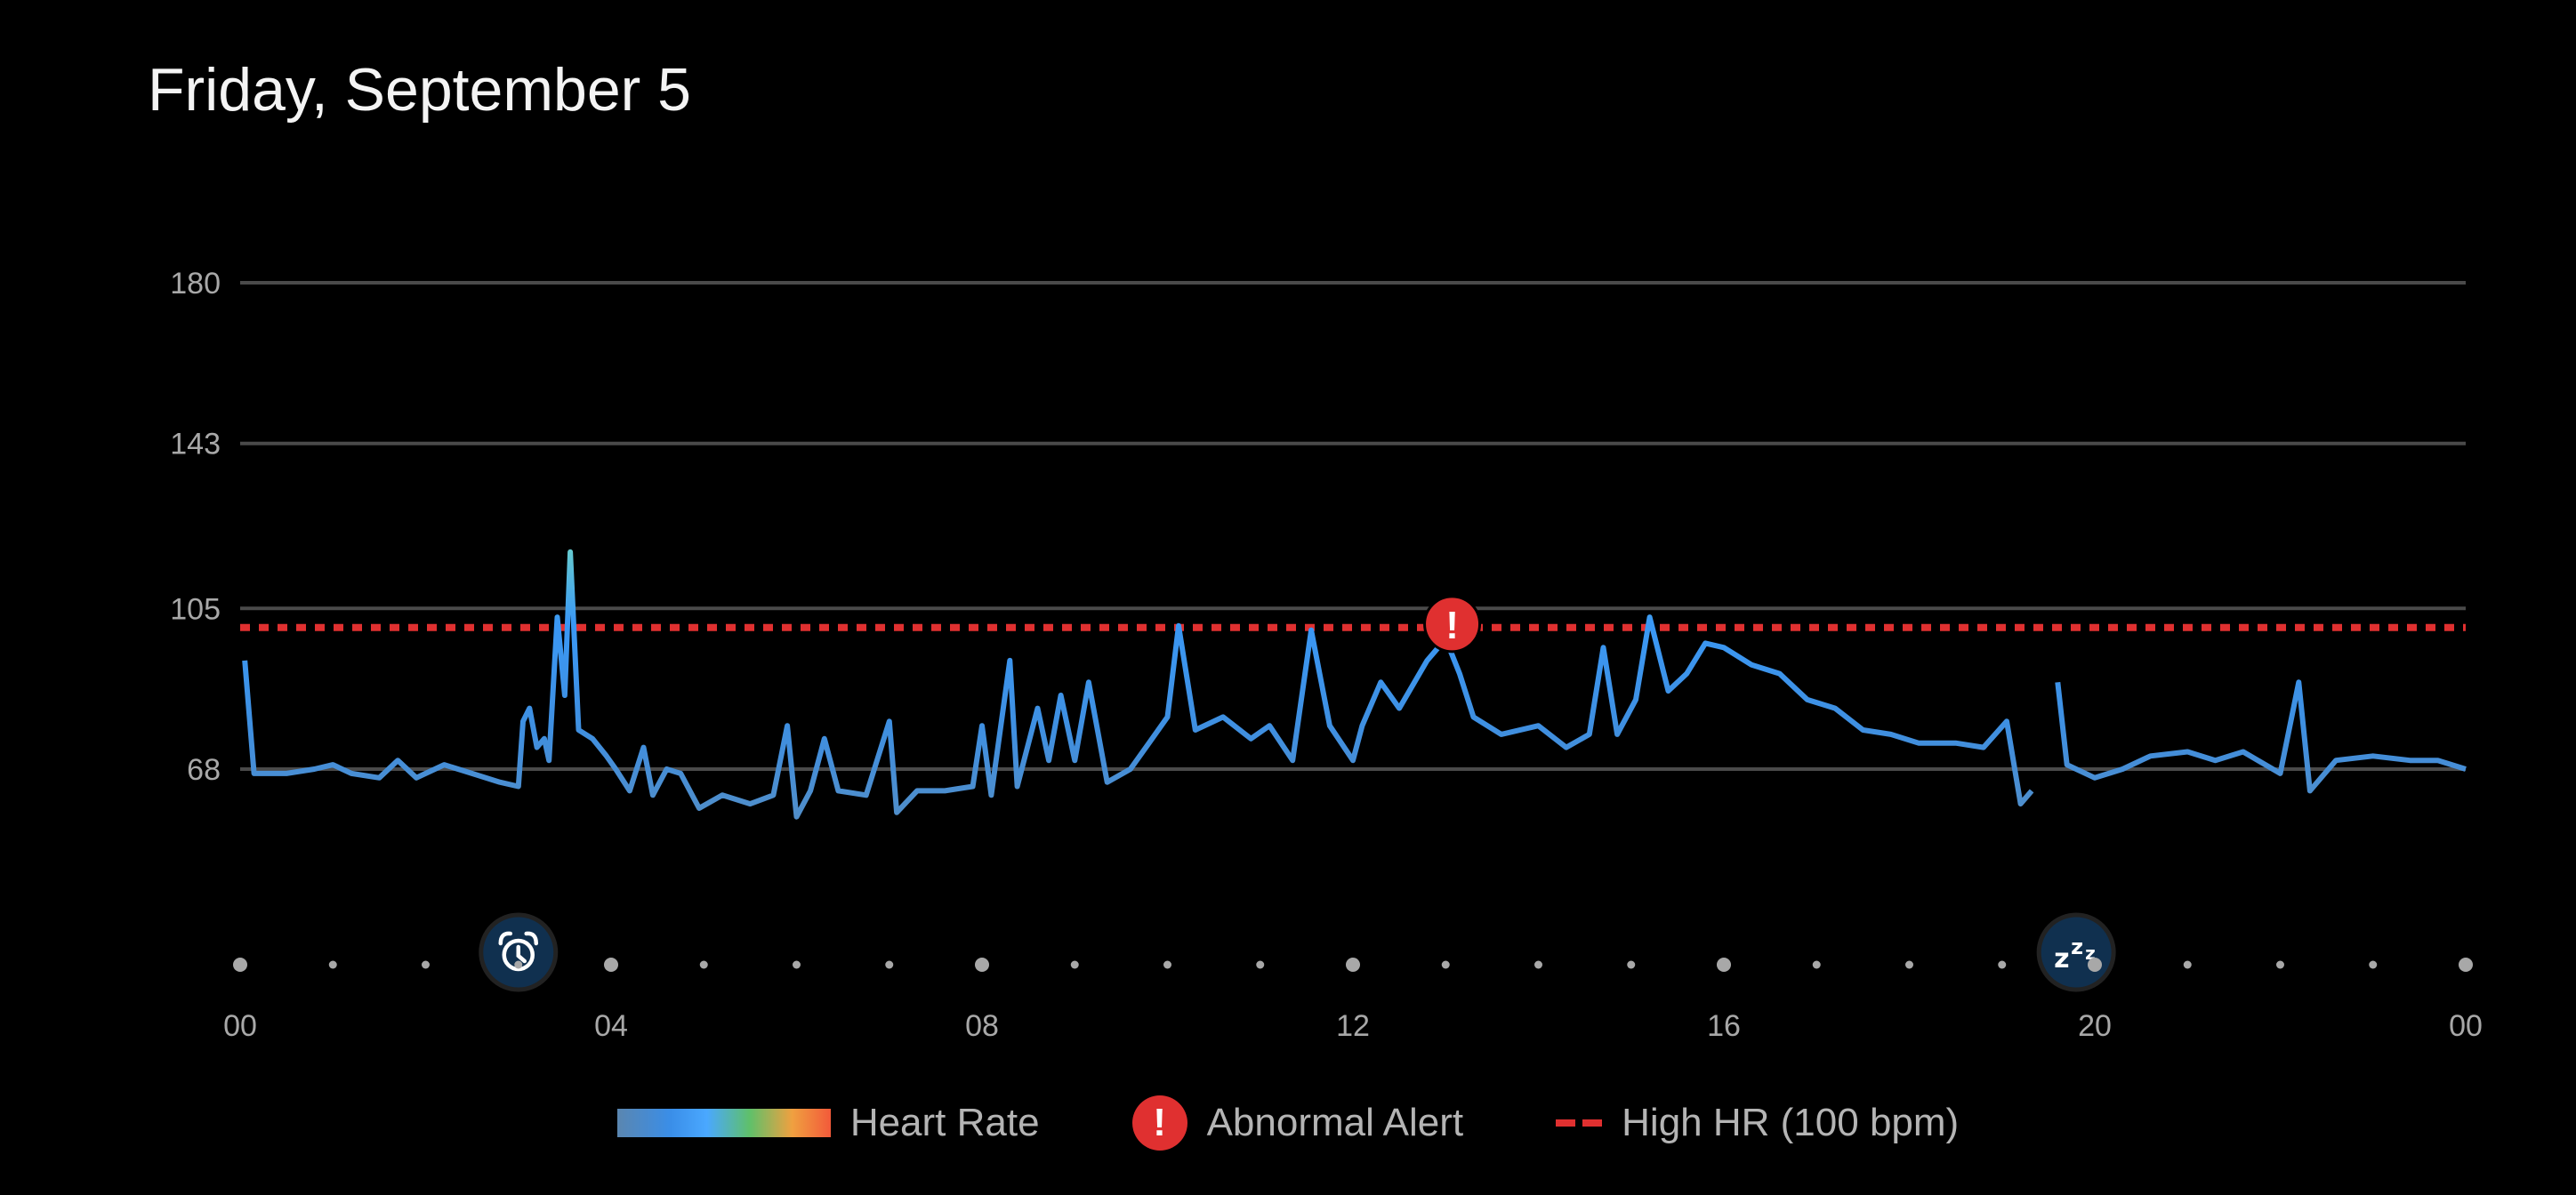 This screenshot has height=1195, width=2576. I want to click on alert-icon: !, so click(1159, 1123).